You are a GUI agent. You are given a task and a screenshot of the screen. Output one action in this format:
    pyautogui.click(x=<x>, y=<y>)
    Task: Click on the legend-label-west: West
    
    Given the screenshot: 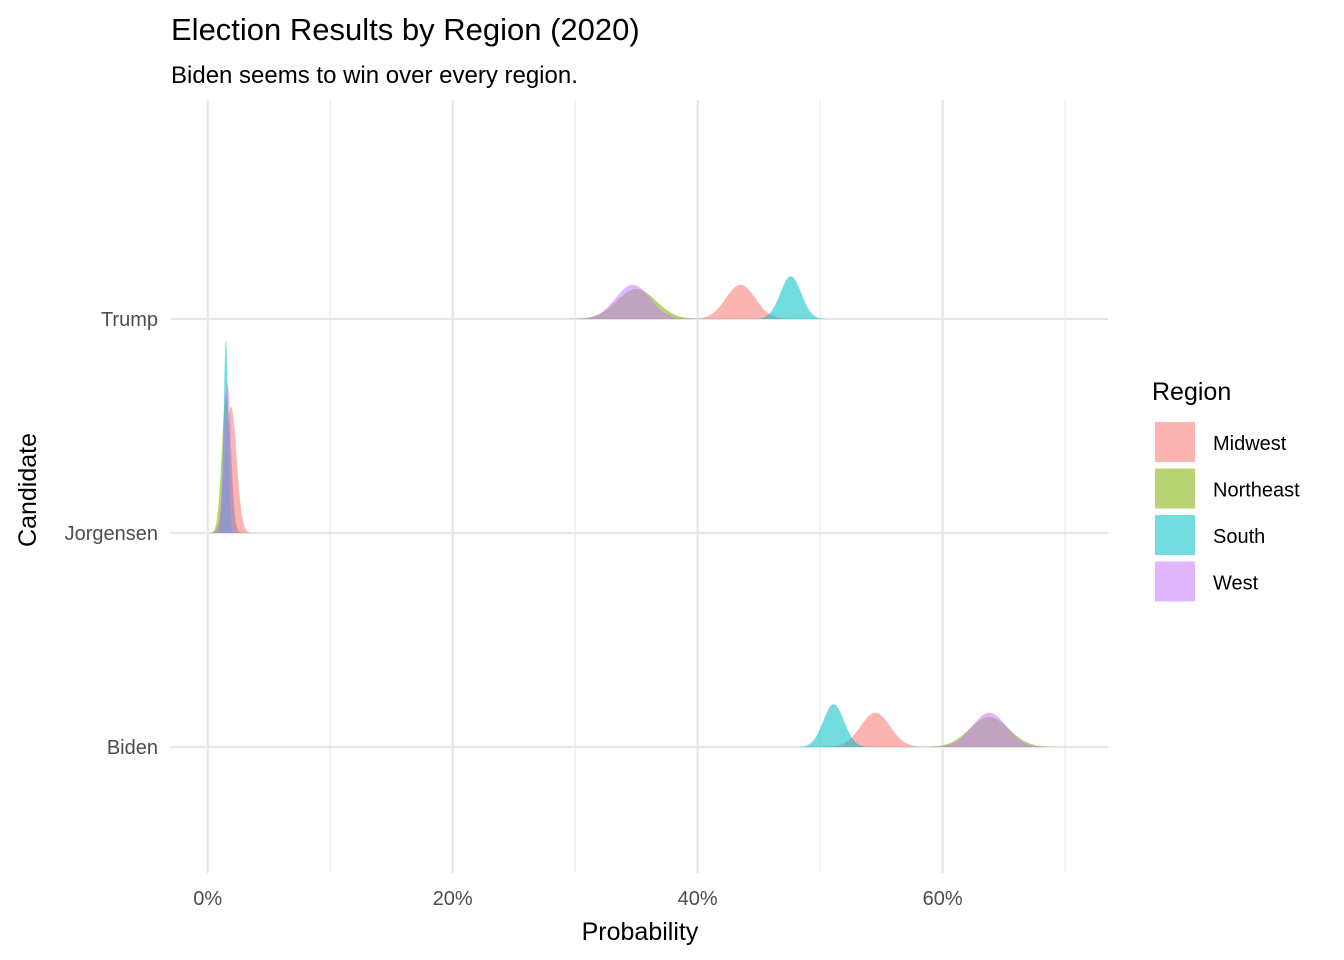 What is the action you would take?
    pyautogui.click(x=1236, y=584)
    